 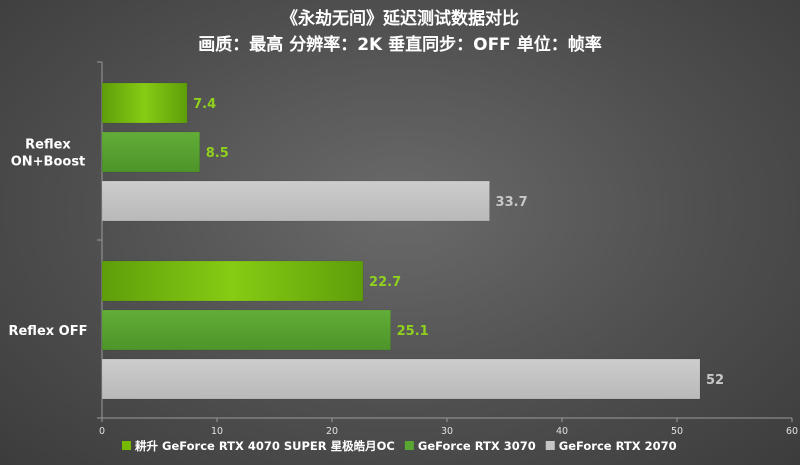 I want to click on chart-title: 《永劫无间》延迟测试数据对比, so click(x=400, y=18).